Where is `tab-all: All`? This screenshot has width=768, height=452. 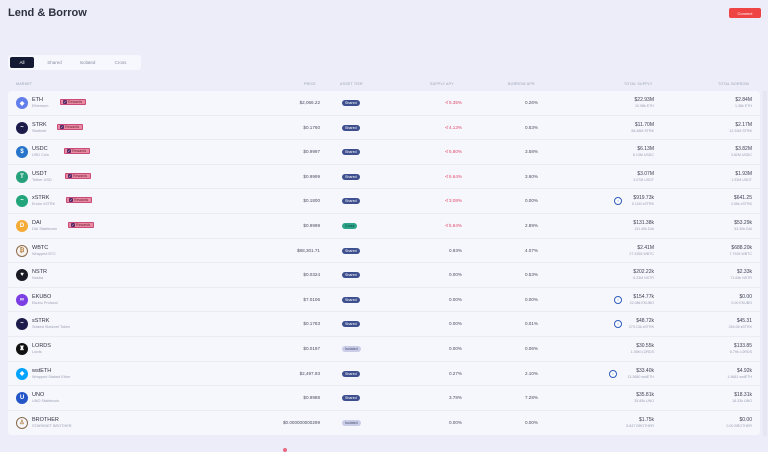 tab-all: All is located at coordinates (22, 62).